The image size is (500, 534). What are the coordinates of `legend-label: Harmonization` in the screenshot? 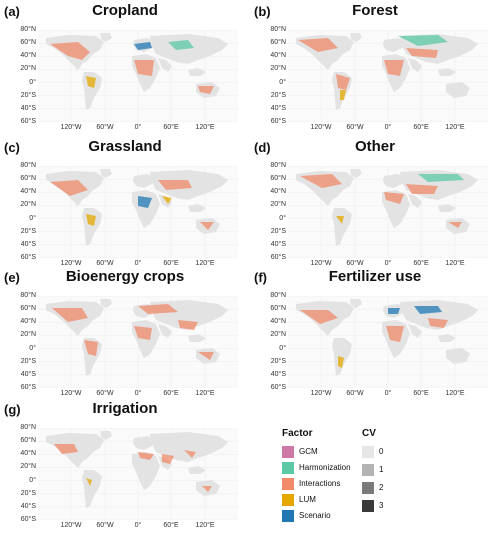 It's located at (325, 467).